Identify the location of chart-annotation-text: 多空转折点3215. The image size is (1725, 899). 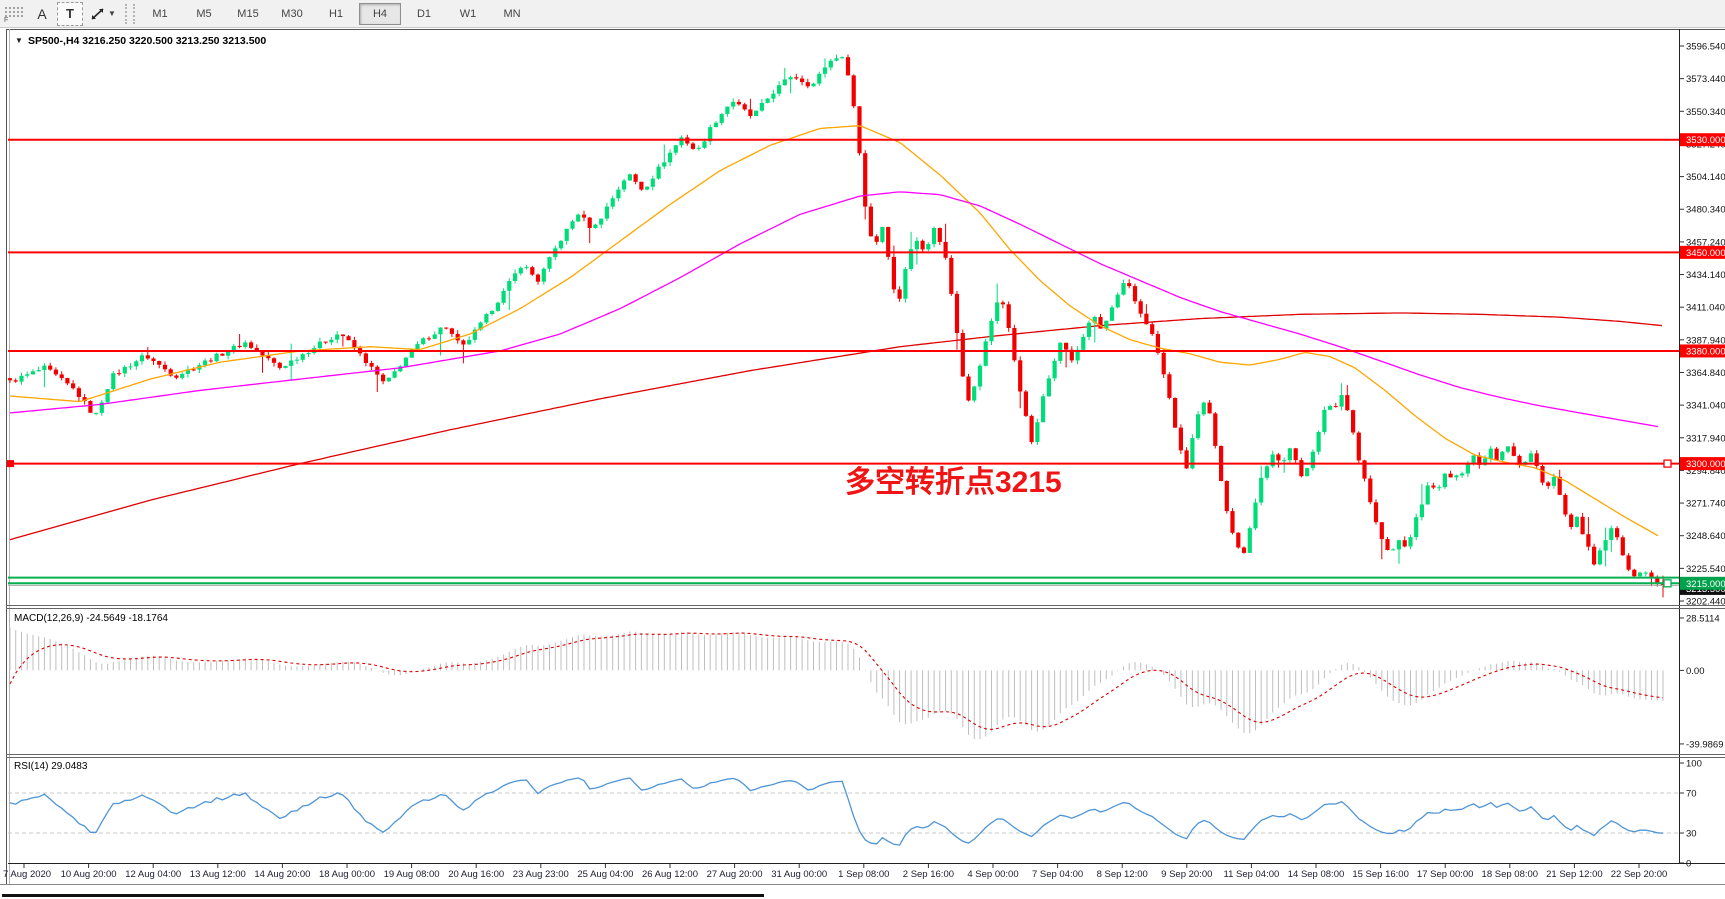
(953, 482).